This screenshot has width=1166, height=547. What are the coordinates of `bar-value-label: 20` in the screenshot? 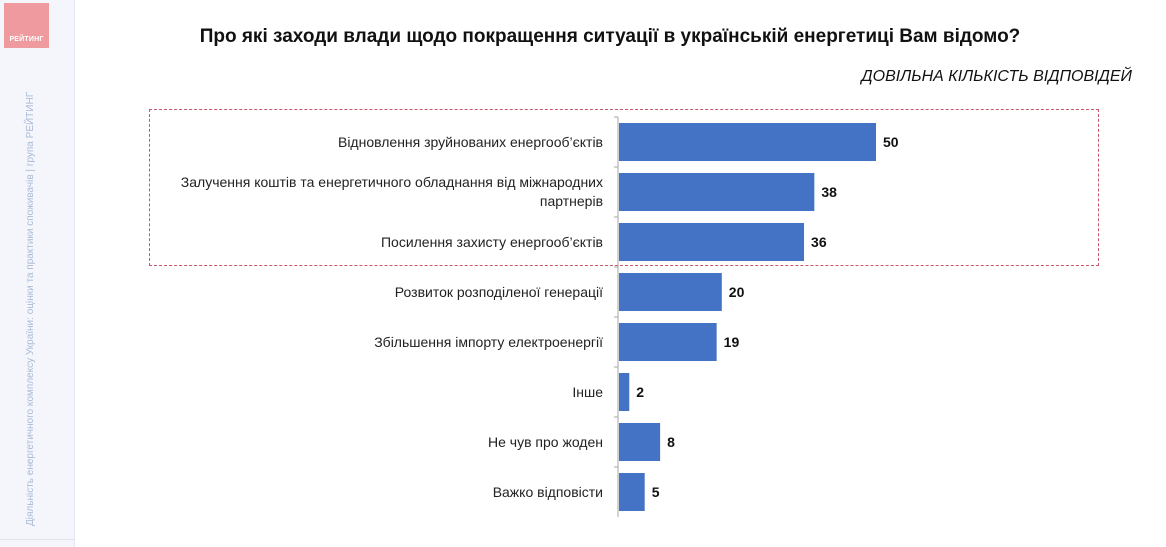 It's located at (737, 292).